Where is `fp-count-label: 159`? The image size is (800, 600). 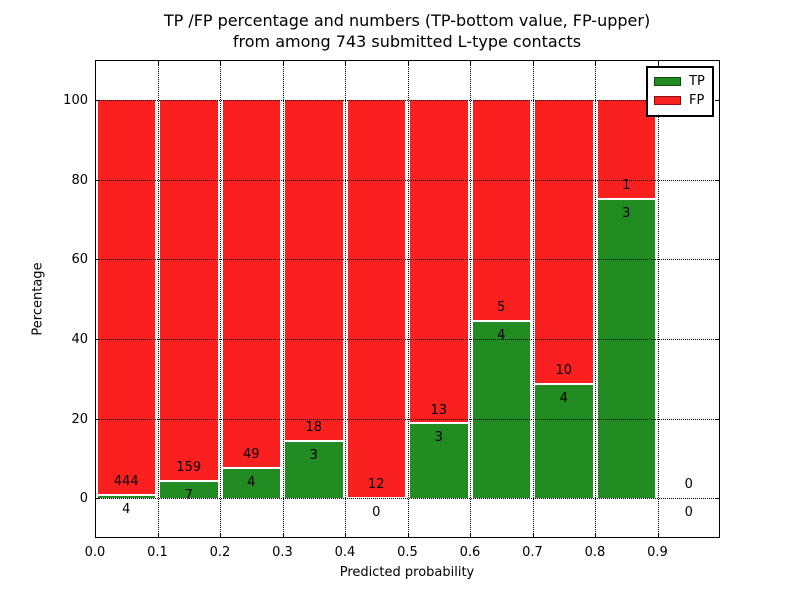 fp-count-label: 159 is located at coordinates (189, 468).